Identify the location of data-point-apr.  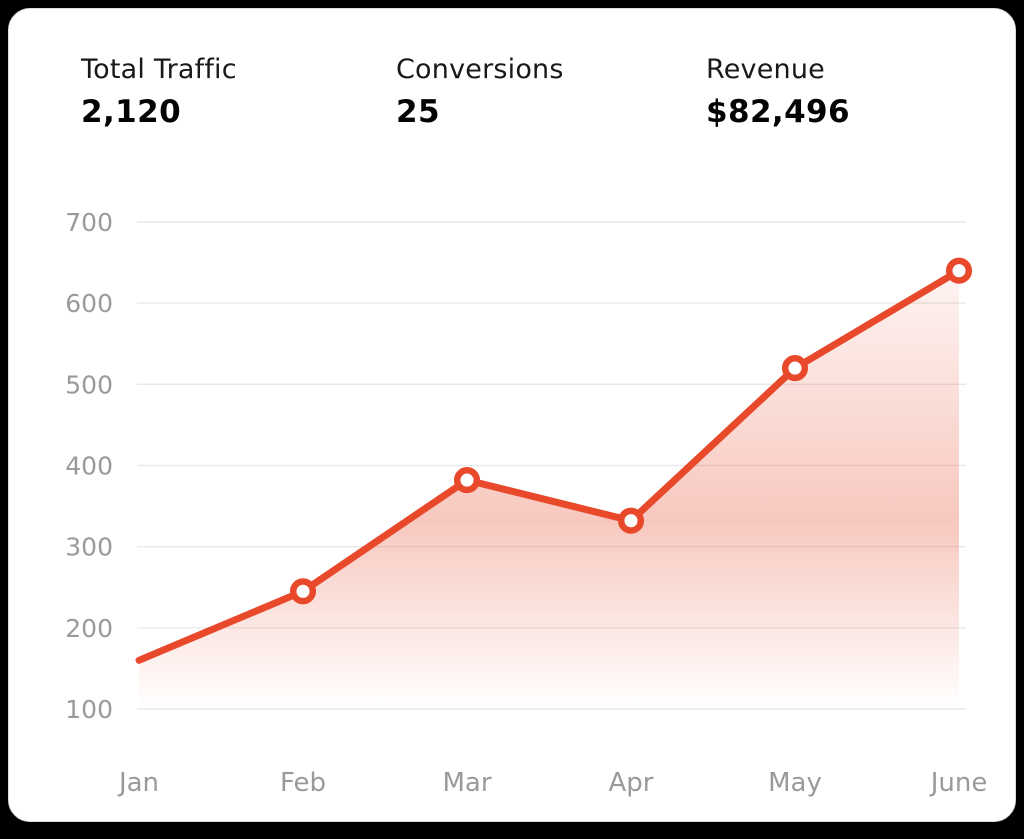
(631, 521).